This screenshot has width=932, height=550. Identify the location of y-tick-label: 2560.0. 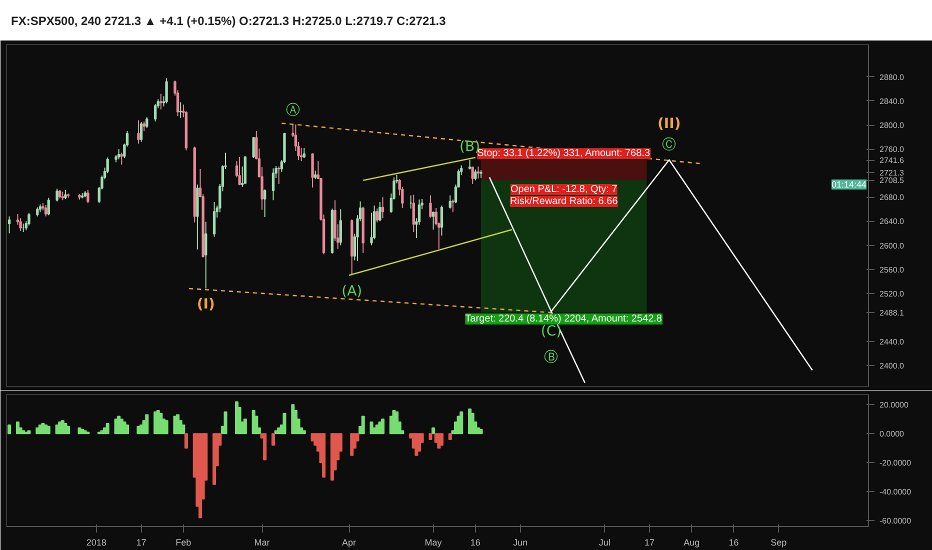
(892, 269).